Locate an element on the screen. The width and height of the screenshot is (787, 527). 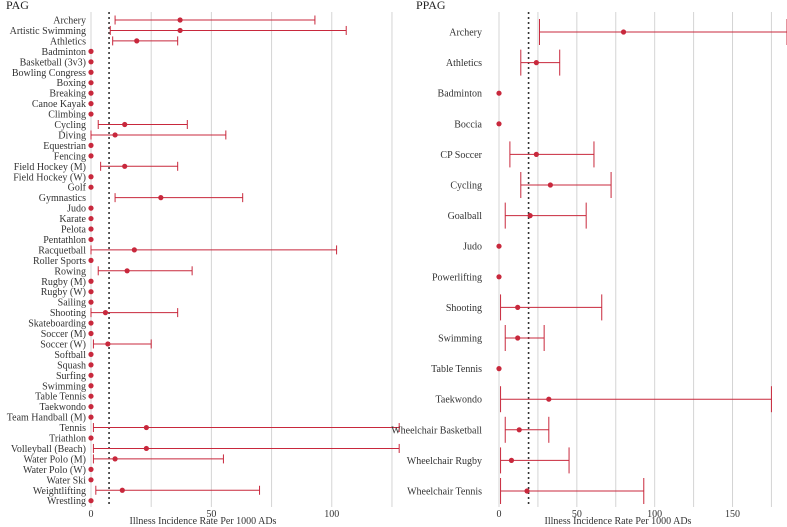
pag-row: Climbing is located at coordinates (71, 115).